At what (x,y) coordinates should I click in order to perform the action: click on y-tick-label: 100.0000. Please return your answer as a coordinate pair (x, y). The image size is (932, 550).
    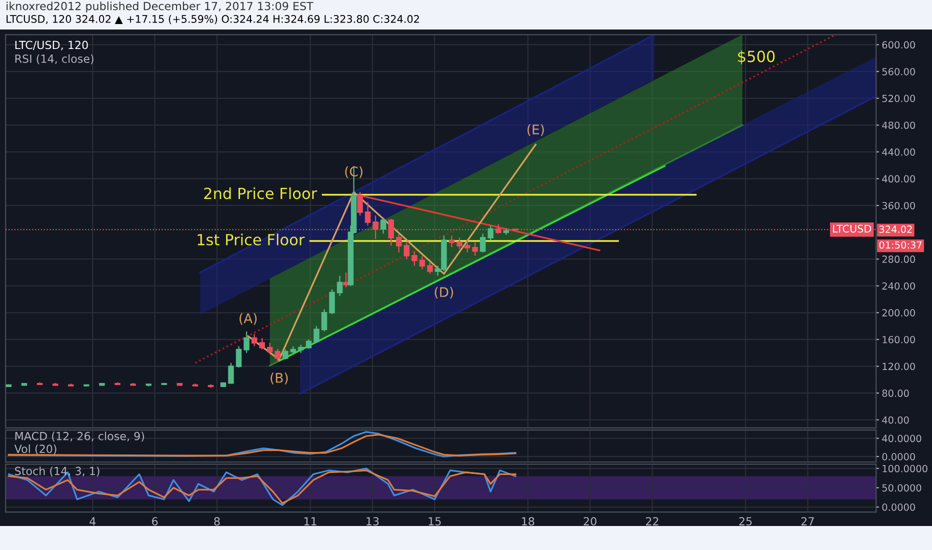
    Looking at the image, I should click on (905, 468).